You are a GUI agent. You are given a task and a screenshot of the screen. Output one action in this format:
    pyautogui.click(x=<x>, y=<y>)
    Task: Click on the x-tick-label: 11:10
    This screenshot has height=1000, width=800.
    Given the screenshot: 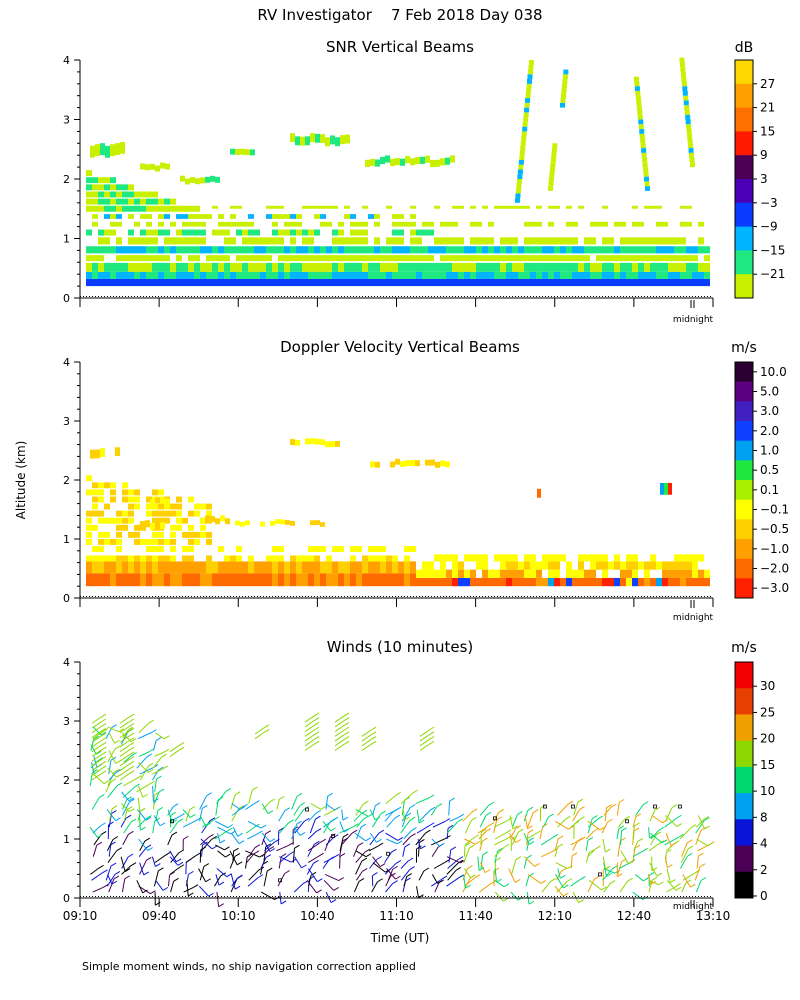 What is the action you would take?
    pyautogui.click(x=396, y=916)
    